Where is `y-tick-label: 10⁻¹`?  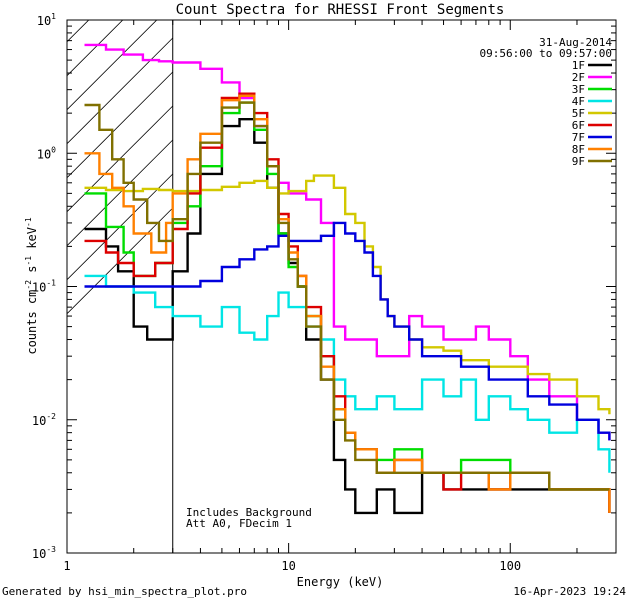 y-tick-label: 10⁻¹ is located at coordinates (44, 287).